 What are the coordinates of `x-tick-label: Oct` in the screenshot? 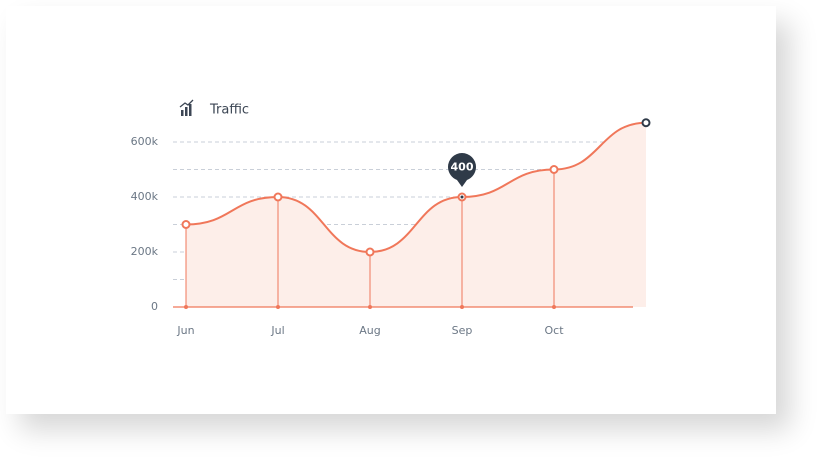 It's located at (554, 330).